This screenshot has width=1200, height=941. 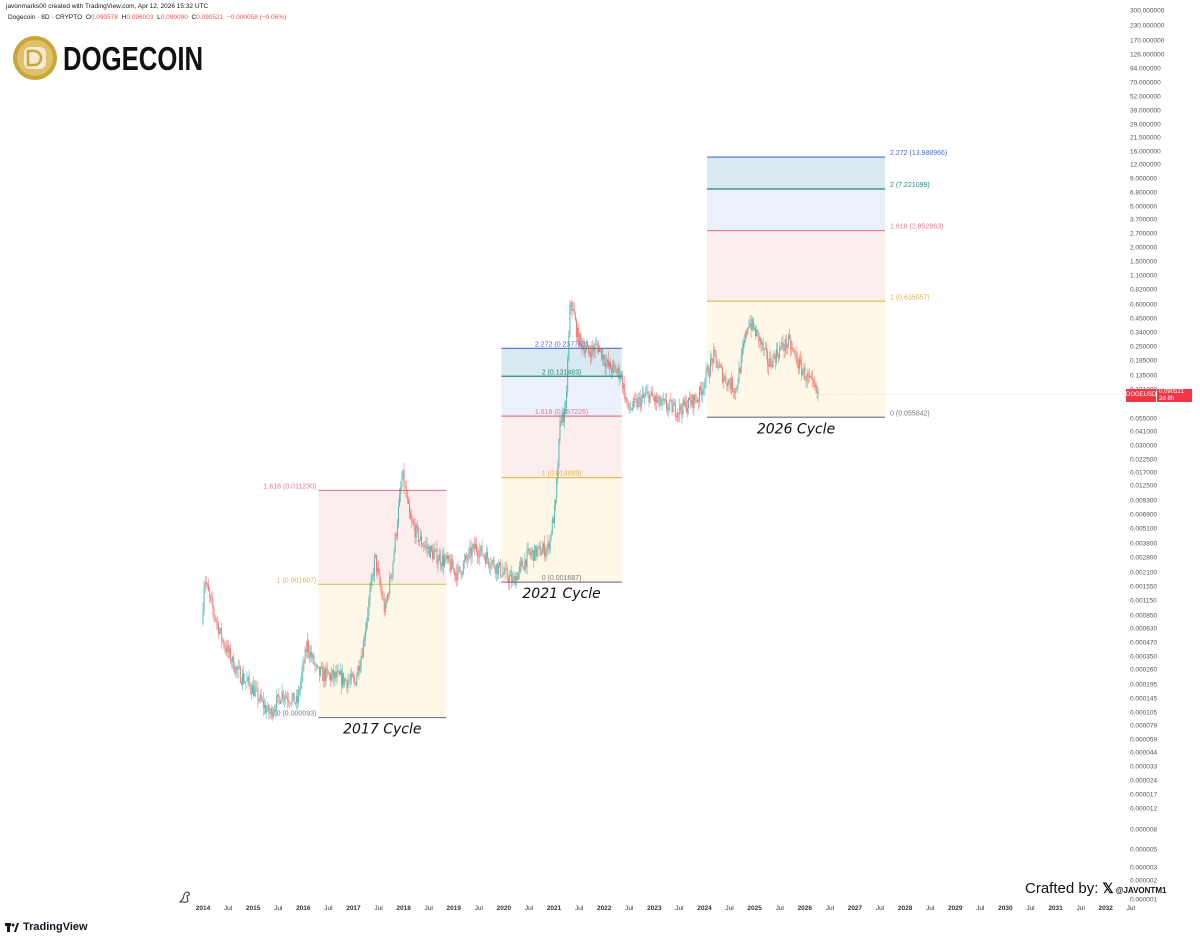 I want to click on price-tick-label: 0.135000, so click(x=1143, y=376).